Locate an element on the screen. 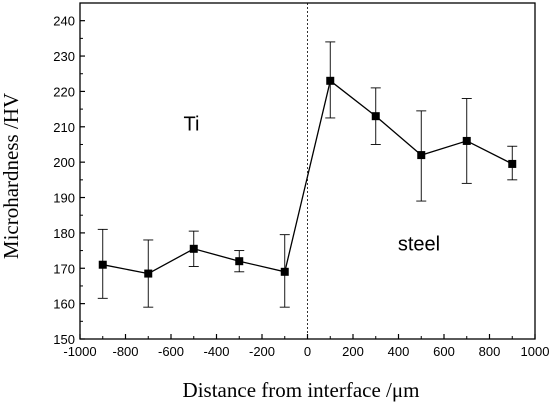 The height and width of the screenshot is (407, 550). x-axis-ticks: -1000 -800 -600 -400 -200 0 200 400 600 800 1000 is located at coordinates (306, 346).